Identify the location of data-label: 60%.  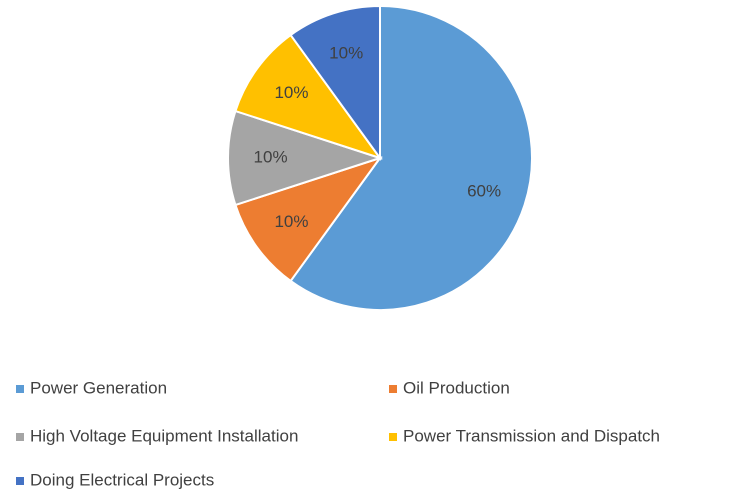
(484, 190).